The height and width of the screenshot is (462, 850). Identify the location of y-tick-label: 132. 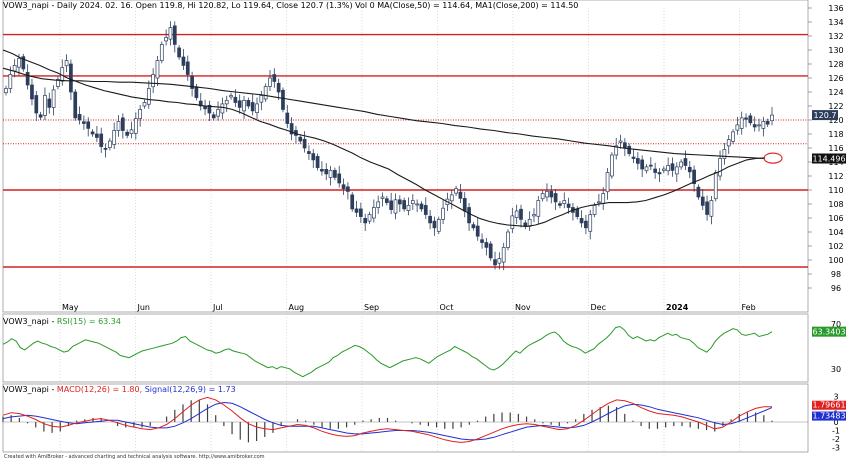
(835, 36).